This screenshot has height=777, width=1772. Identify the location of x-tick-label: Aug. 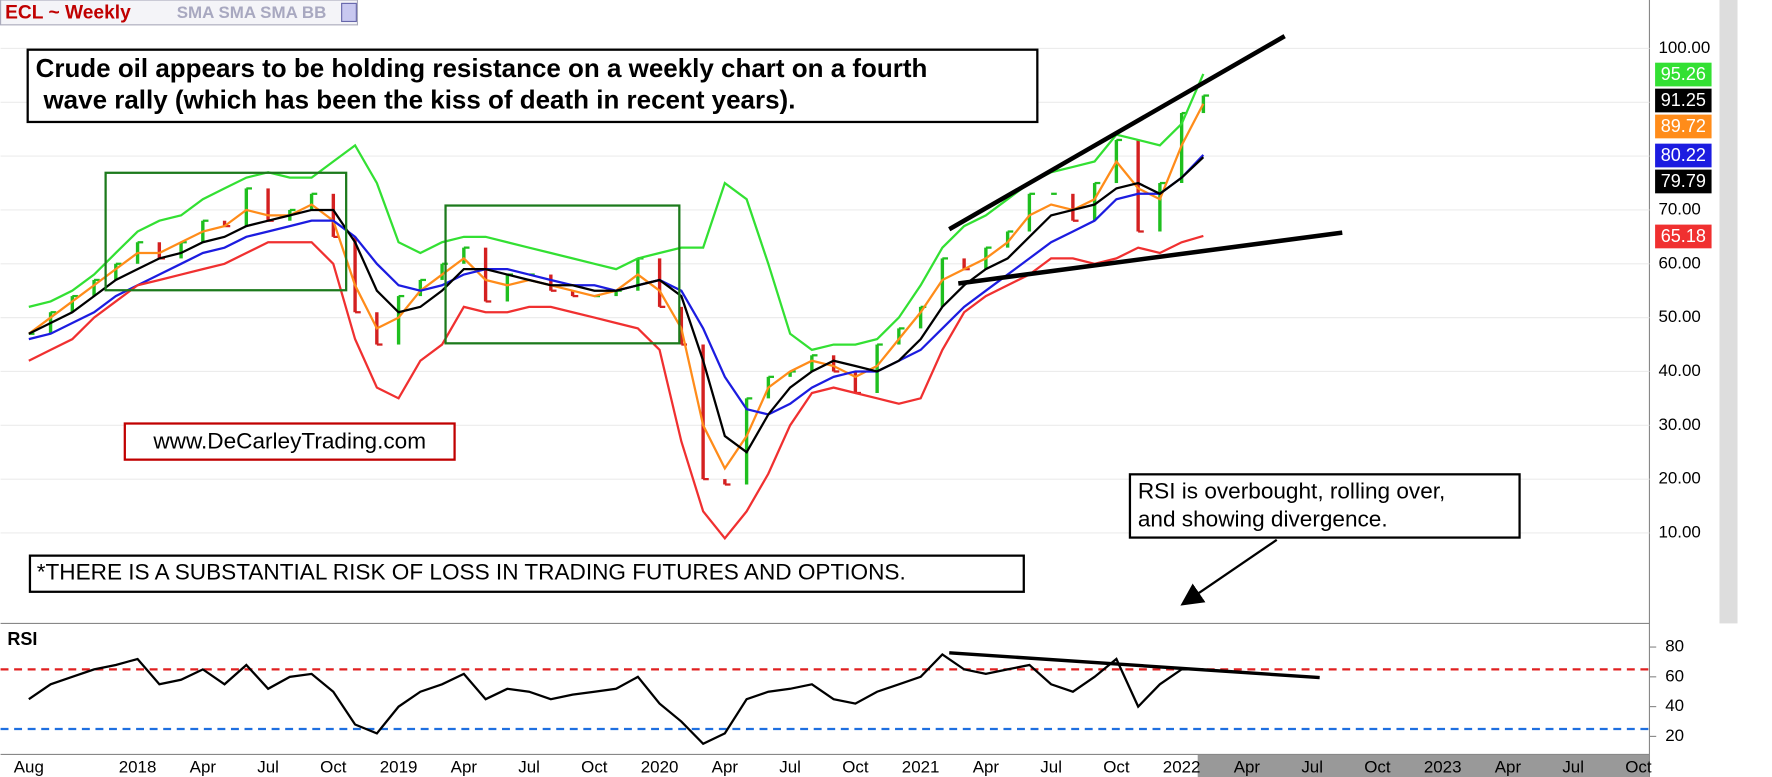
(29, 766).